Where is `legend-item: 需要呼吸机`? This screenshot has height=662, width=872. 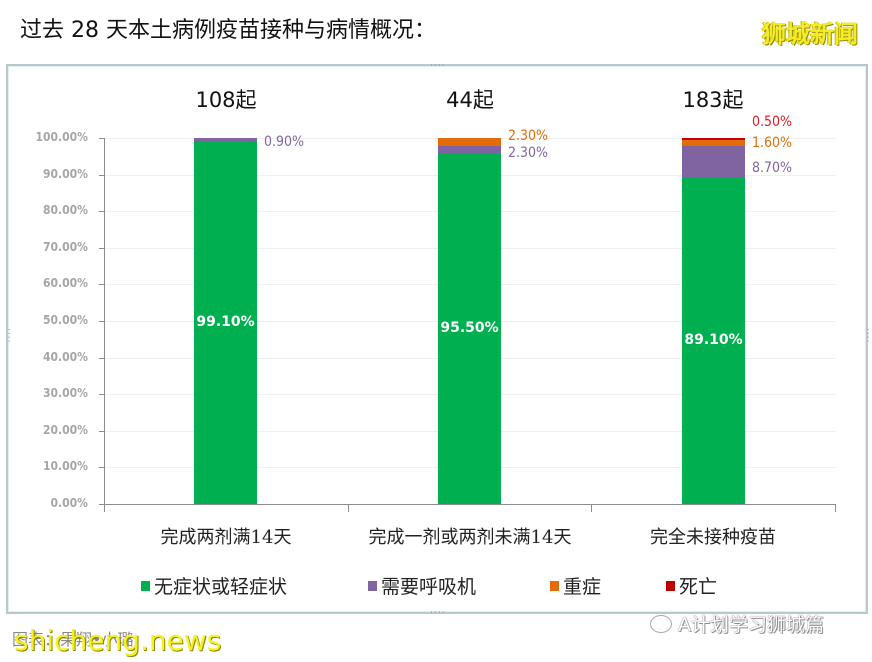 legend-item: 需要呼吸机 is located at coordinates (422, 585).